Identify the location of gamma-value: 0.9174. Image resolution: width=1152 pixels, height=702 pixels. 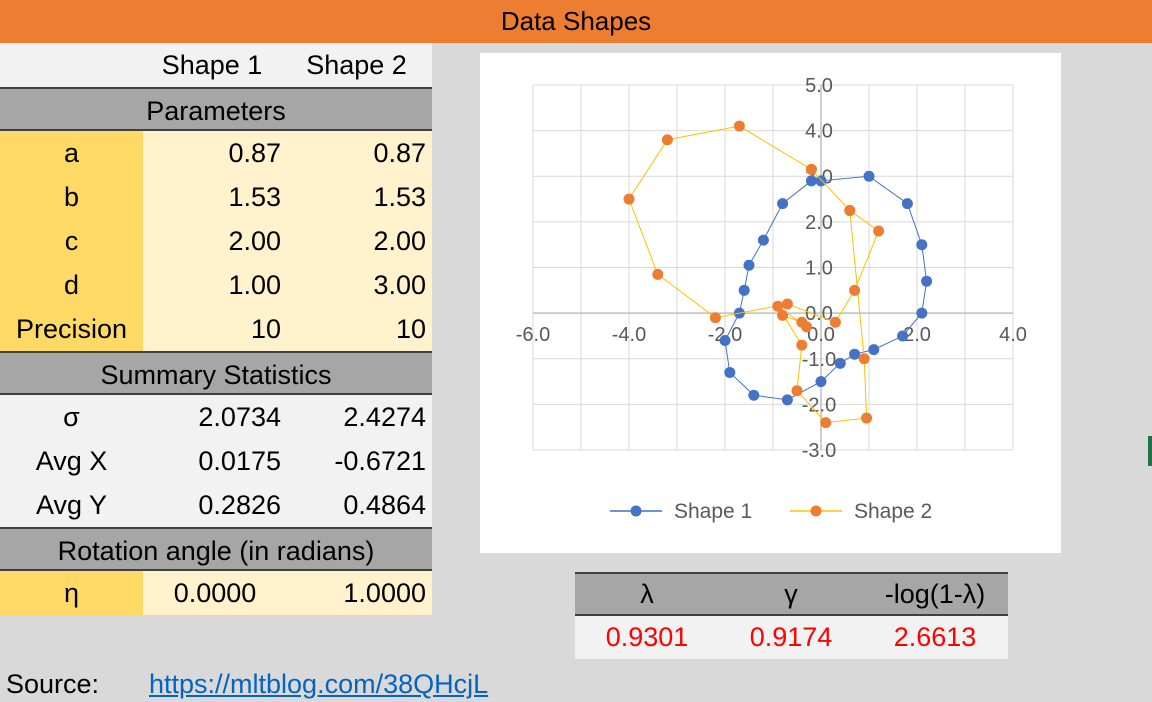
(791, 637).